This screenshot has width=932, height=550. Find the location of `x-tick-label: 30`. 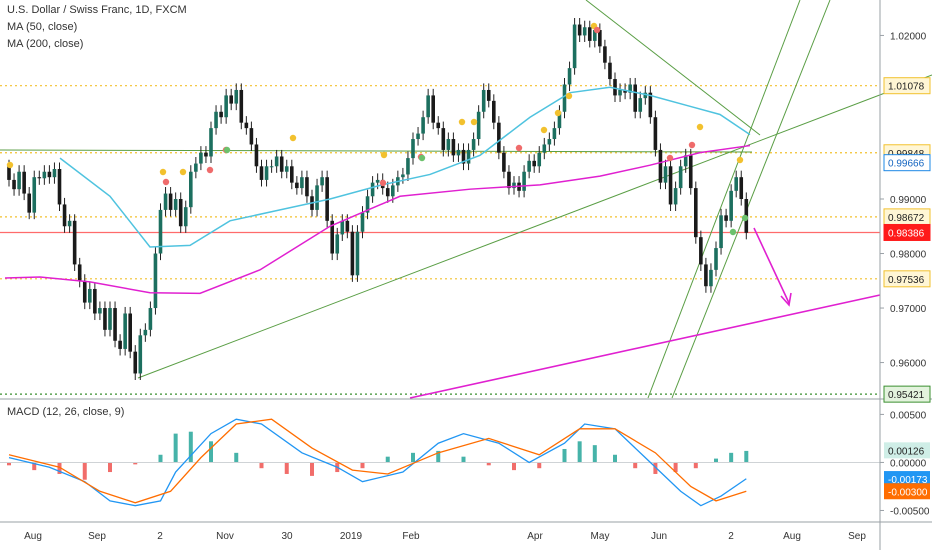

x-tick-label: 30 is located at coordinates (287, 536).